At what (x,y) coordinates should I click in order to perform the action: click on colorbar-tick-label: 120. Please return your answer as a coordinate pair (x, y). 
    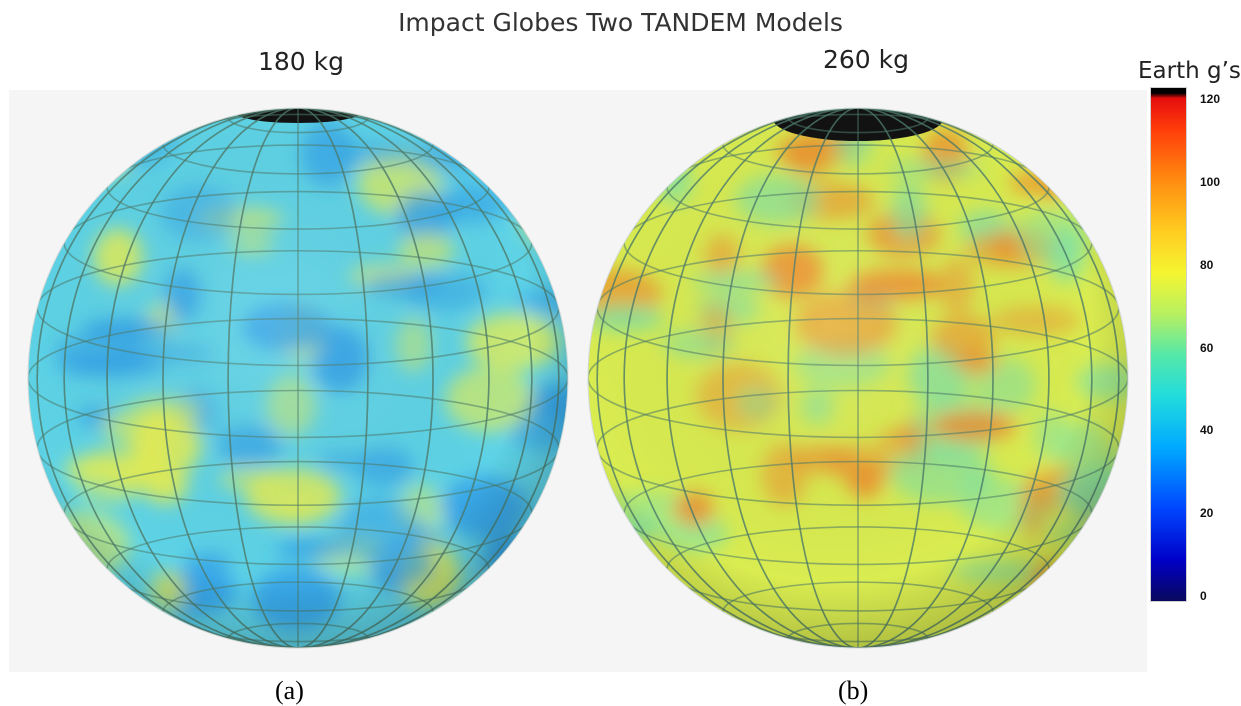
    Looking at the image, I should click on (1210, 99).